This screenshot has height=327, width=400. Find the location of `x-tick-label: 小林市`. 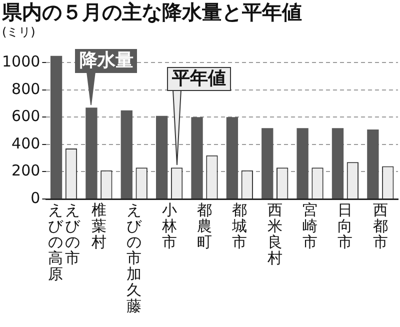

x-tick-label: 小林市 is located at coordinates (169, 226).